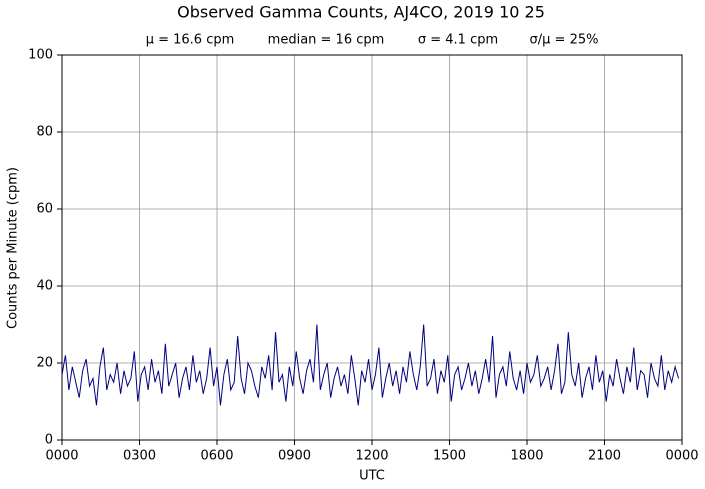 The image size is (705, 489). What do you see at coordinates (44, 209) in the screenshot?
I see `y-tick-label: 60` at bounding box center [44, 209].